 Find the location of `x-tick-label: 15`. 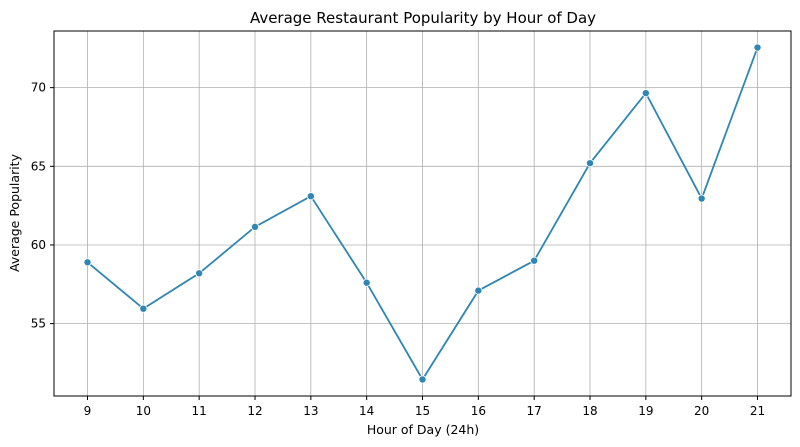

x-tick-label: 15 is located at coordinates (422, 411).